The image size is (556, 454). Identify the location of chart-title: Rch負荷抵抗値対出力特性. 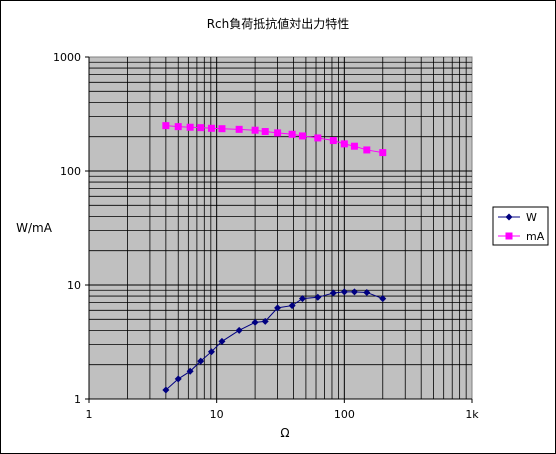
(278, 23).